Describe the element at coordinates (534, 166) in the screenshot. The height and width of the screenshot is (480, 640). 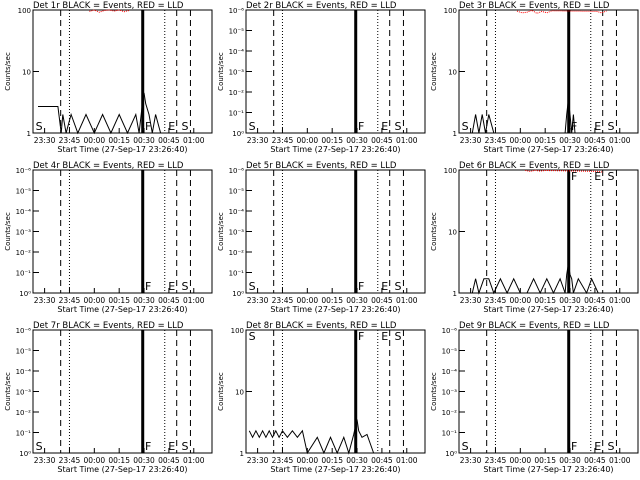
I see `panel-title: Det 6r BLACK = Events, RED = LLD` at that location.